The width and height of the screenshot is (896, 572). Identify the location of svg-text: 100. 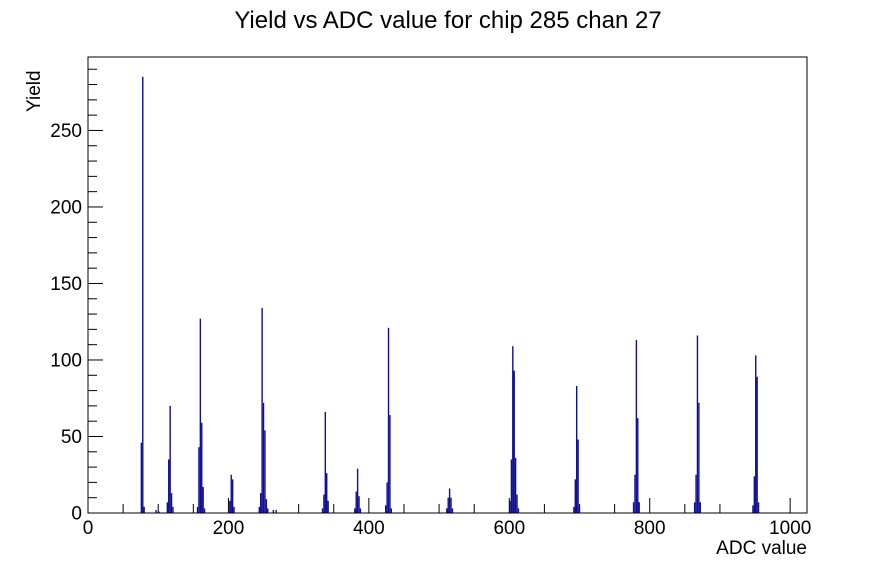
(66, 360).